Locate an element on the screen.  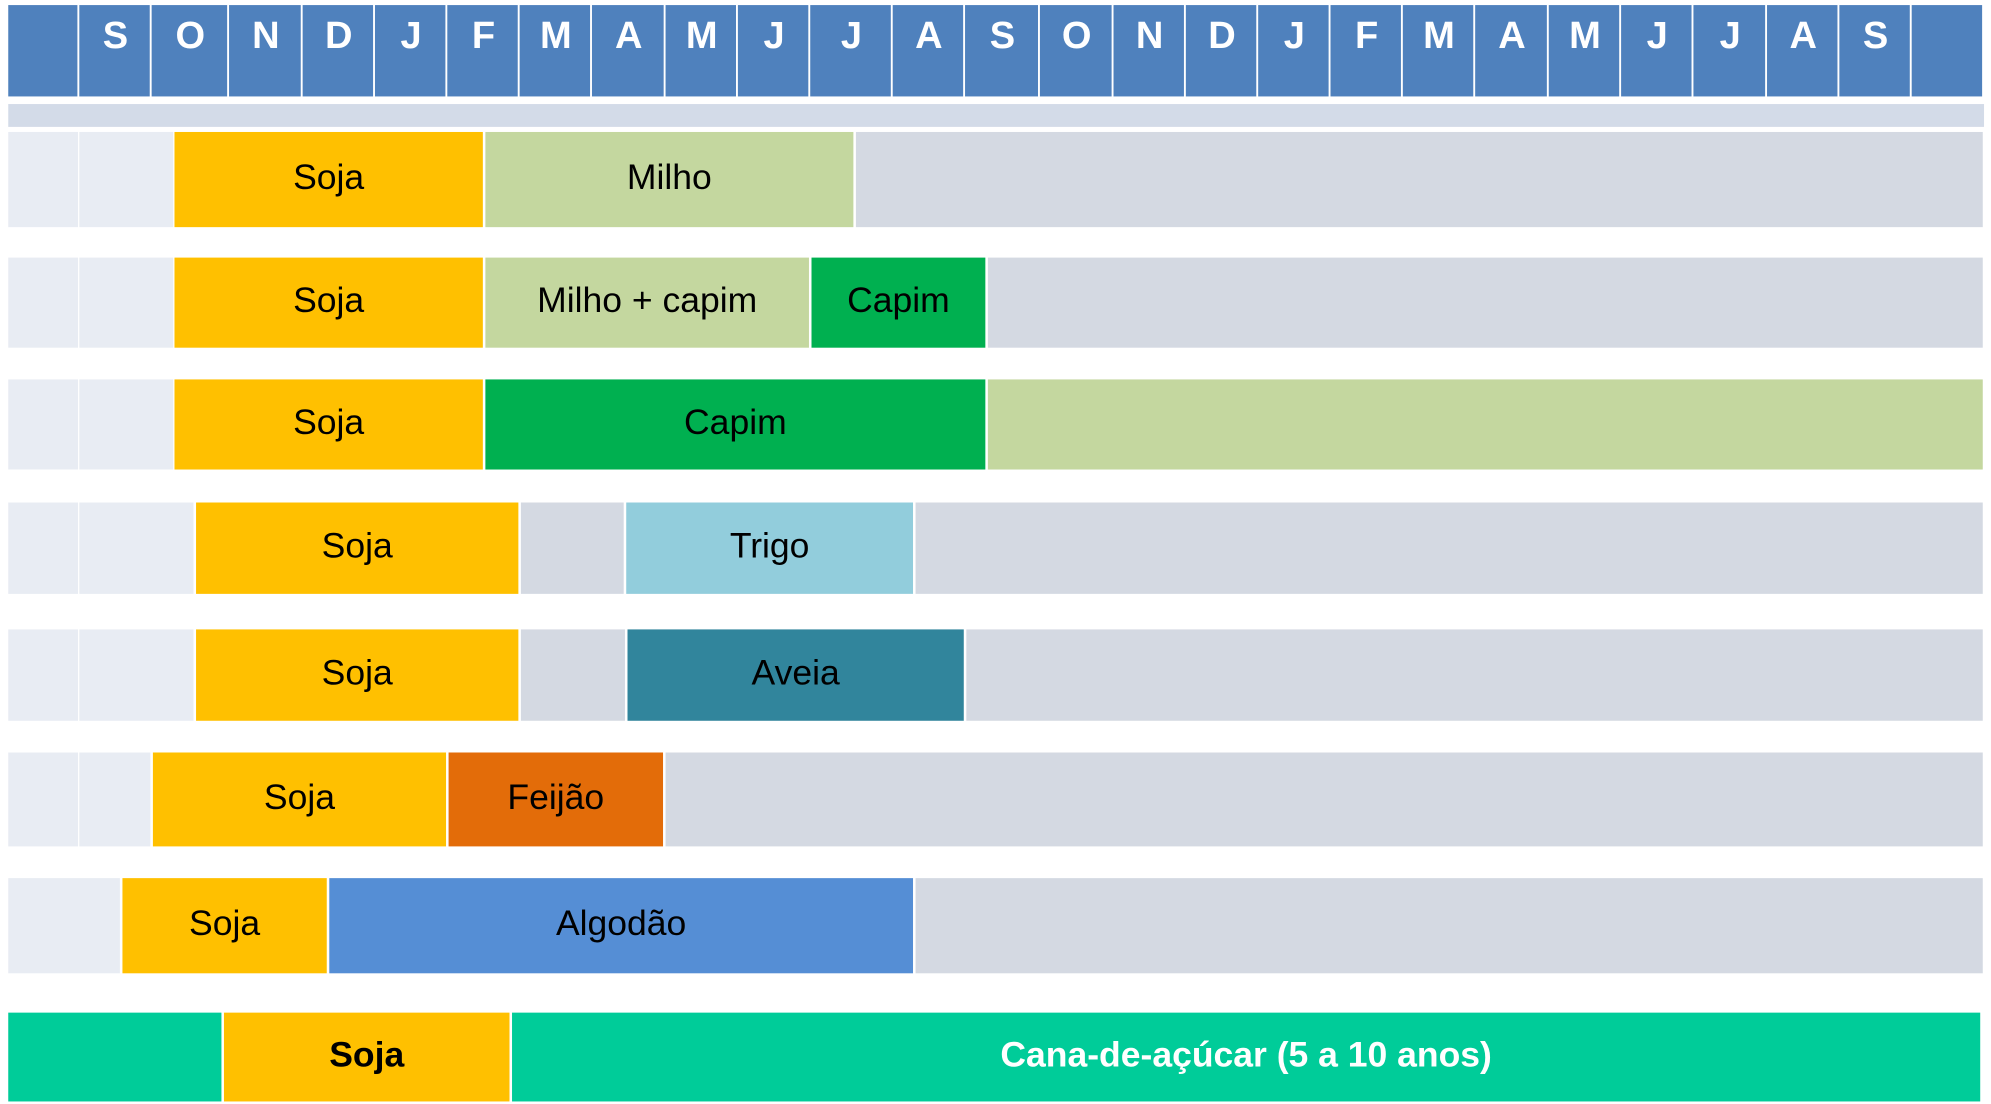
header-band is located at coordinates (996, 115).